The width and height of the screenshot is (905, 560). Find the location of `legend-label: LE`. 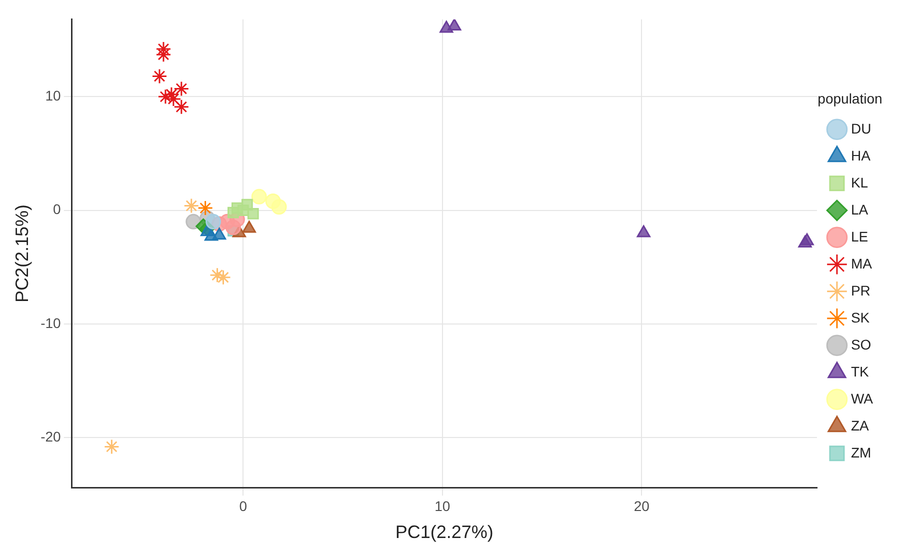

legend-label: LE is located at coordinates (859, 236).